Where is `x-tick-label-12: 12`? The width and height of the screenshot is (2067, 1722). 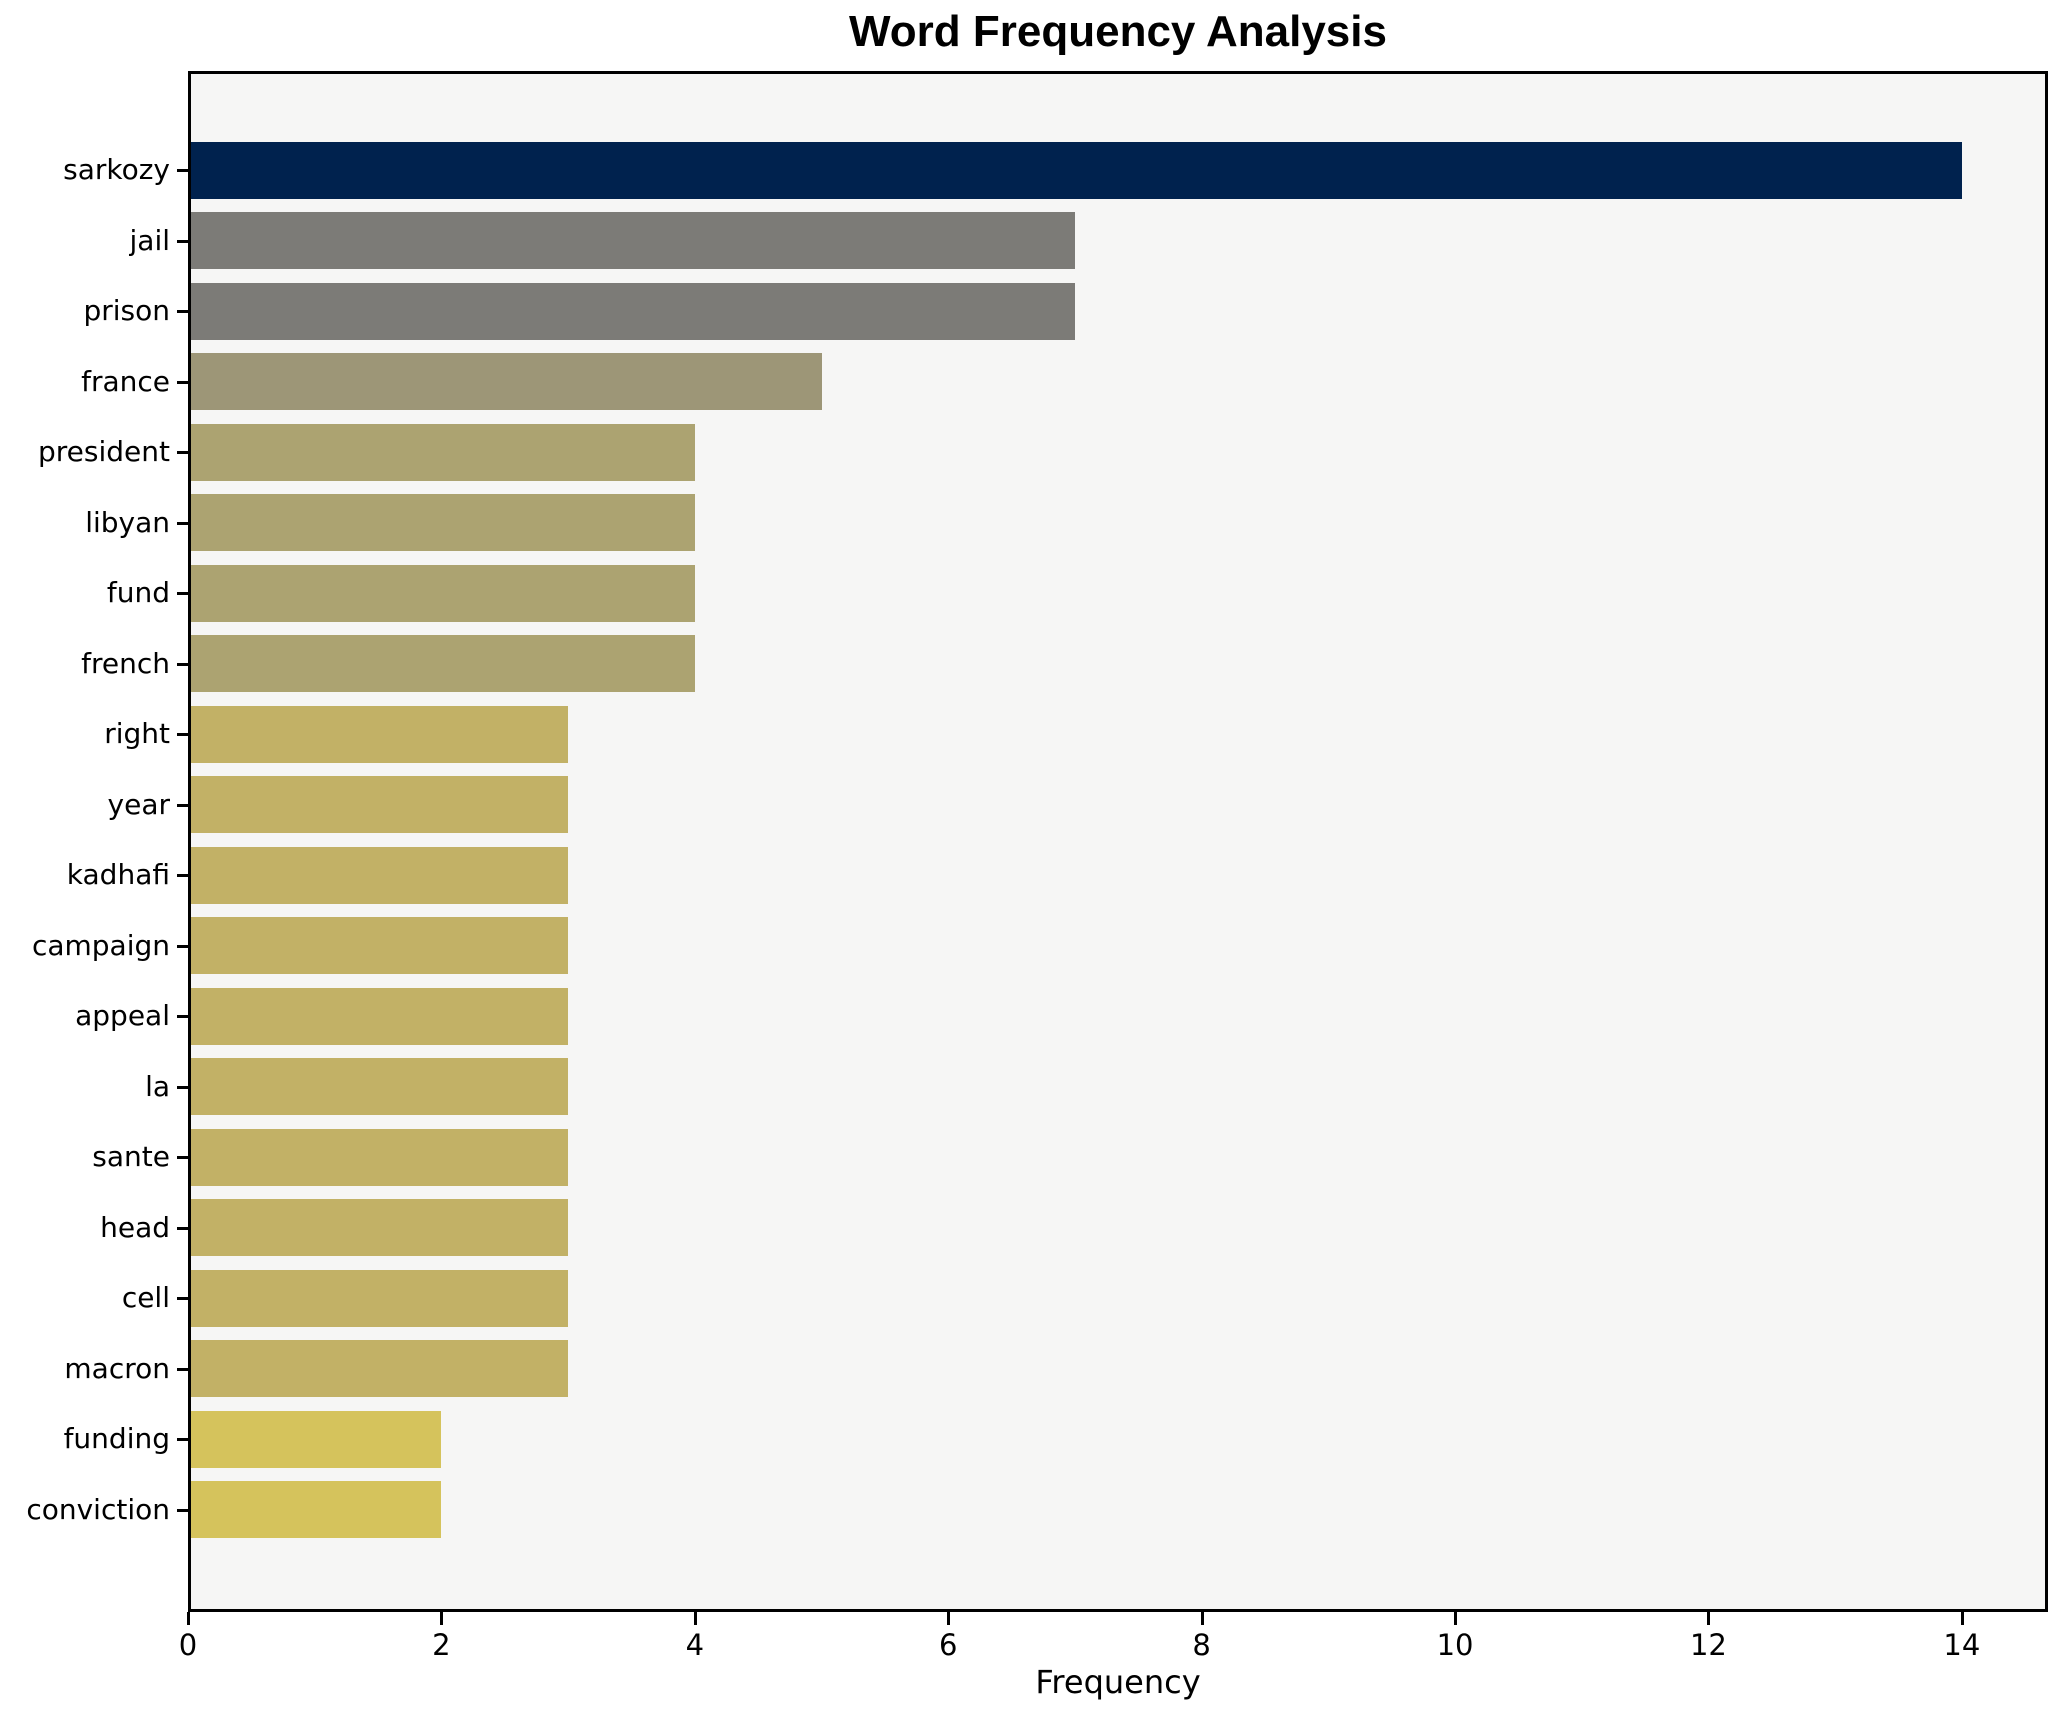 x-tick-label-12: 12 is located at coordinates (1708, 1645).